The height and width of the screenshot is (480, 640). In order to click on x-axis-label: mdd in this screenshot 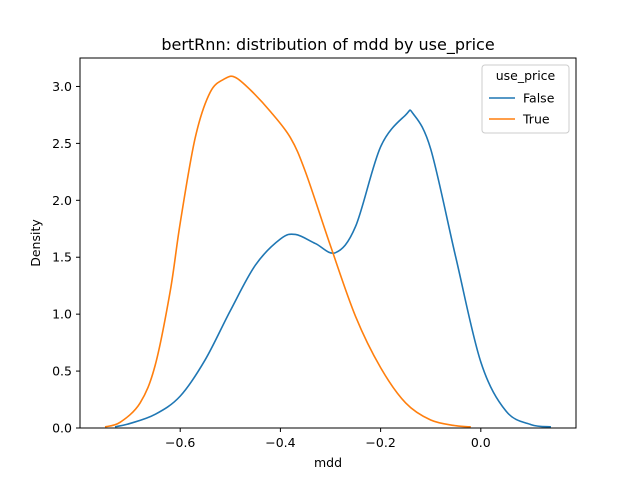, I will do `click(328, 462)`.